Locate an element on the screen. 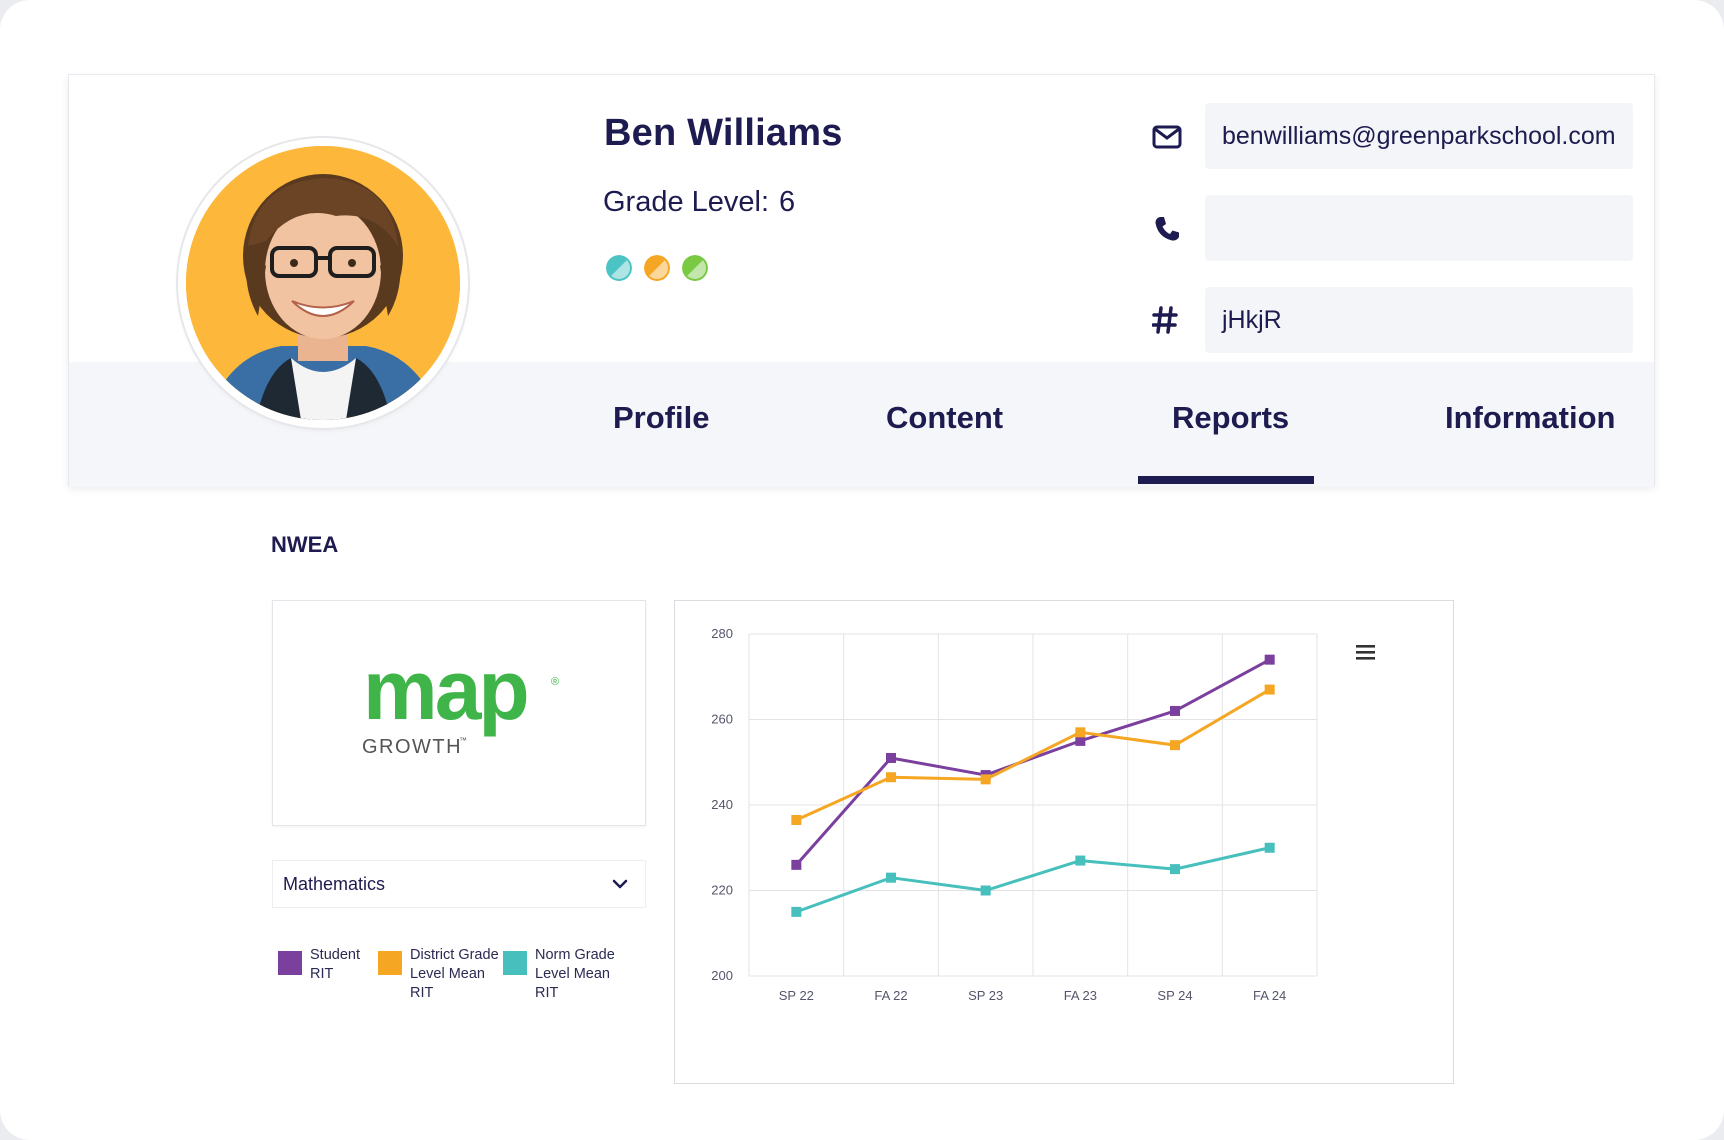  x-tick-label: SP 22 is located at coordinates (796, 995).